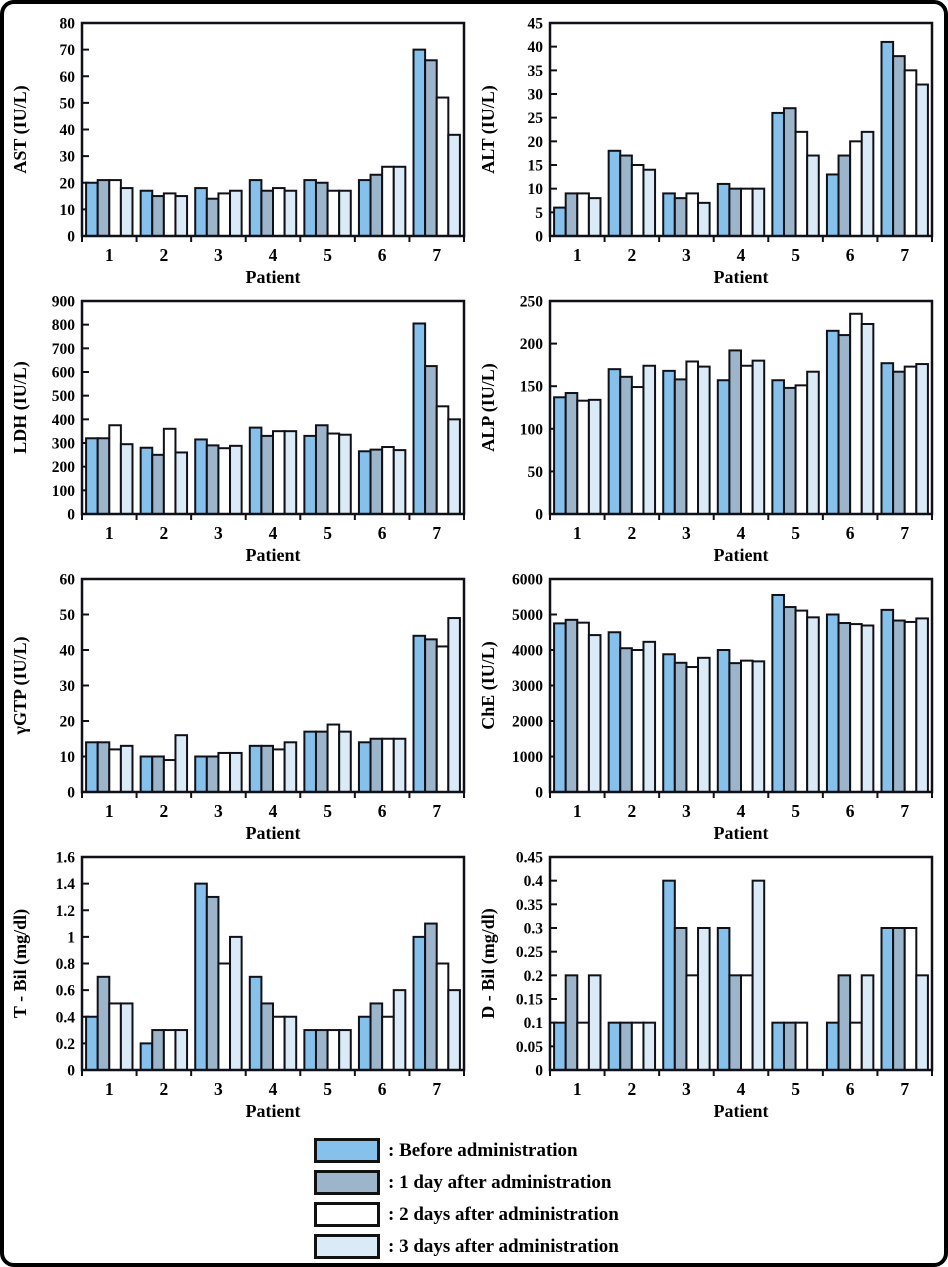  I want to click on bar-patient7-series4, so click(454, 185).